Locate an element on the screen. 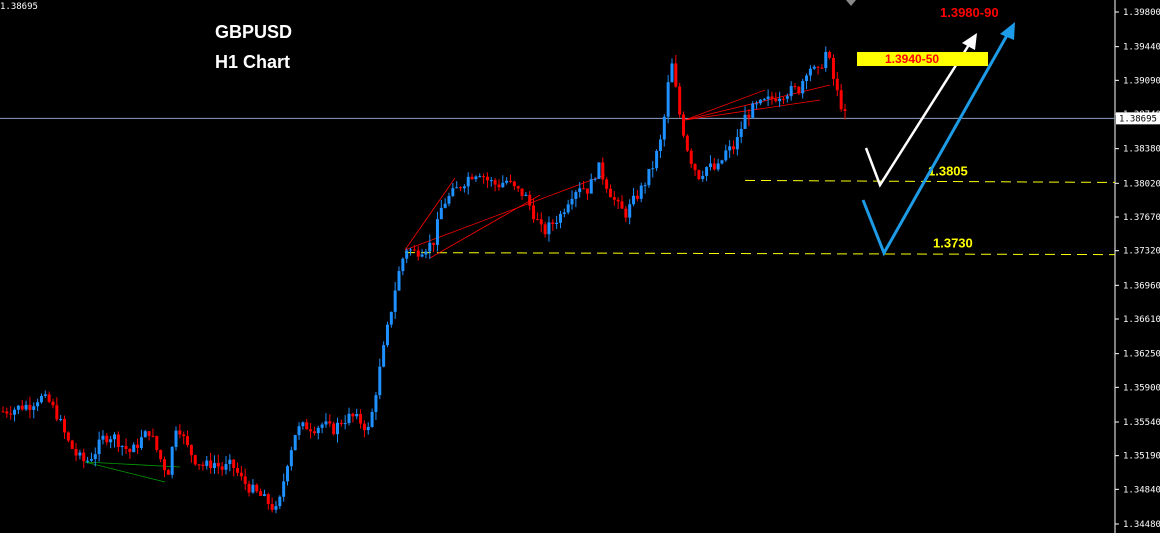 The width and height of the screenshot is (1160, 533). target-label-upper: 1.3980-90 is located at coordinates (969, 12).